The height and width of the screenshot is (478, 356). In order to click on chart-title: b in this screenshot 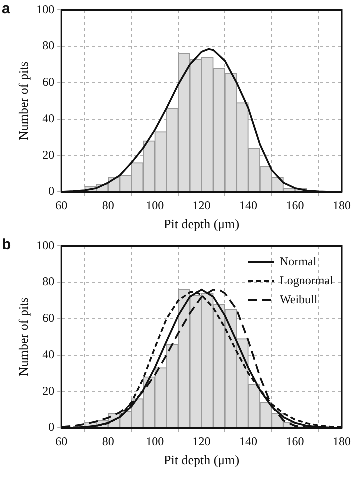, I will do `click(7, 245)`.